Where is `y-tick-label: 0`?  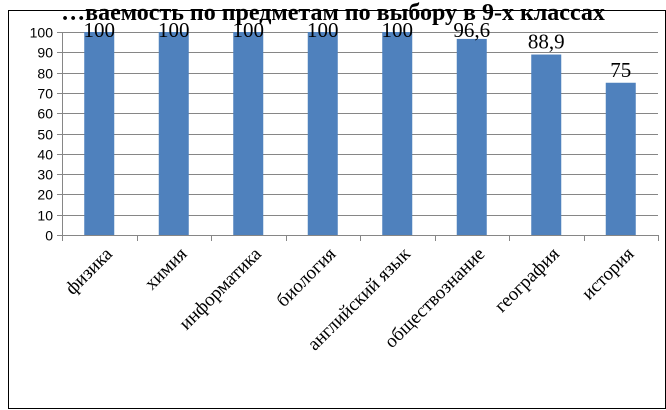
y-tick-label: 0 is located at coordinates (49, 236).